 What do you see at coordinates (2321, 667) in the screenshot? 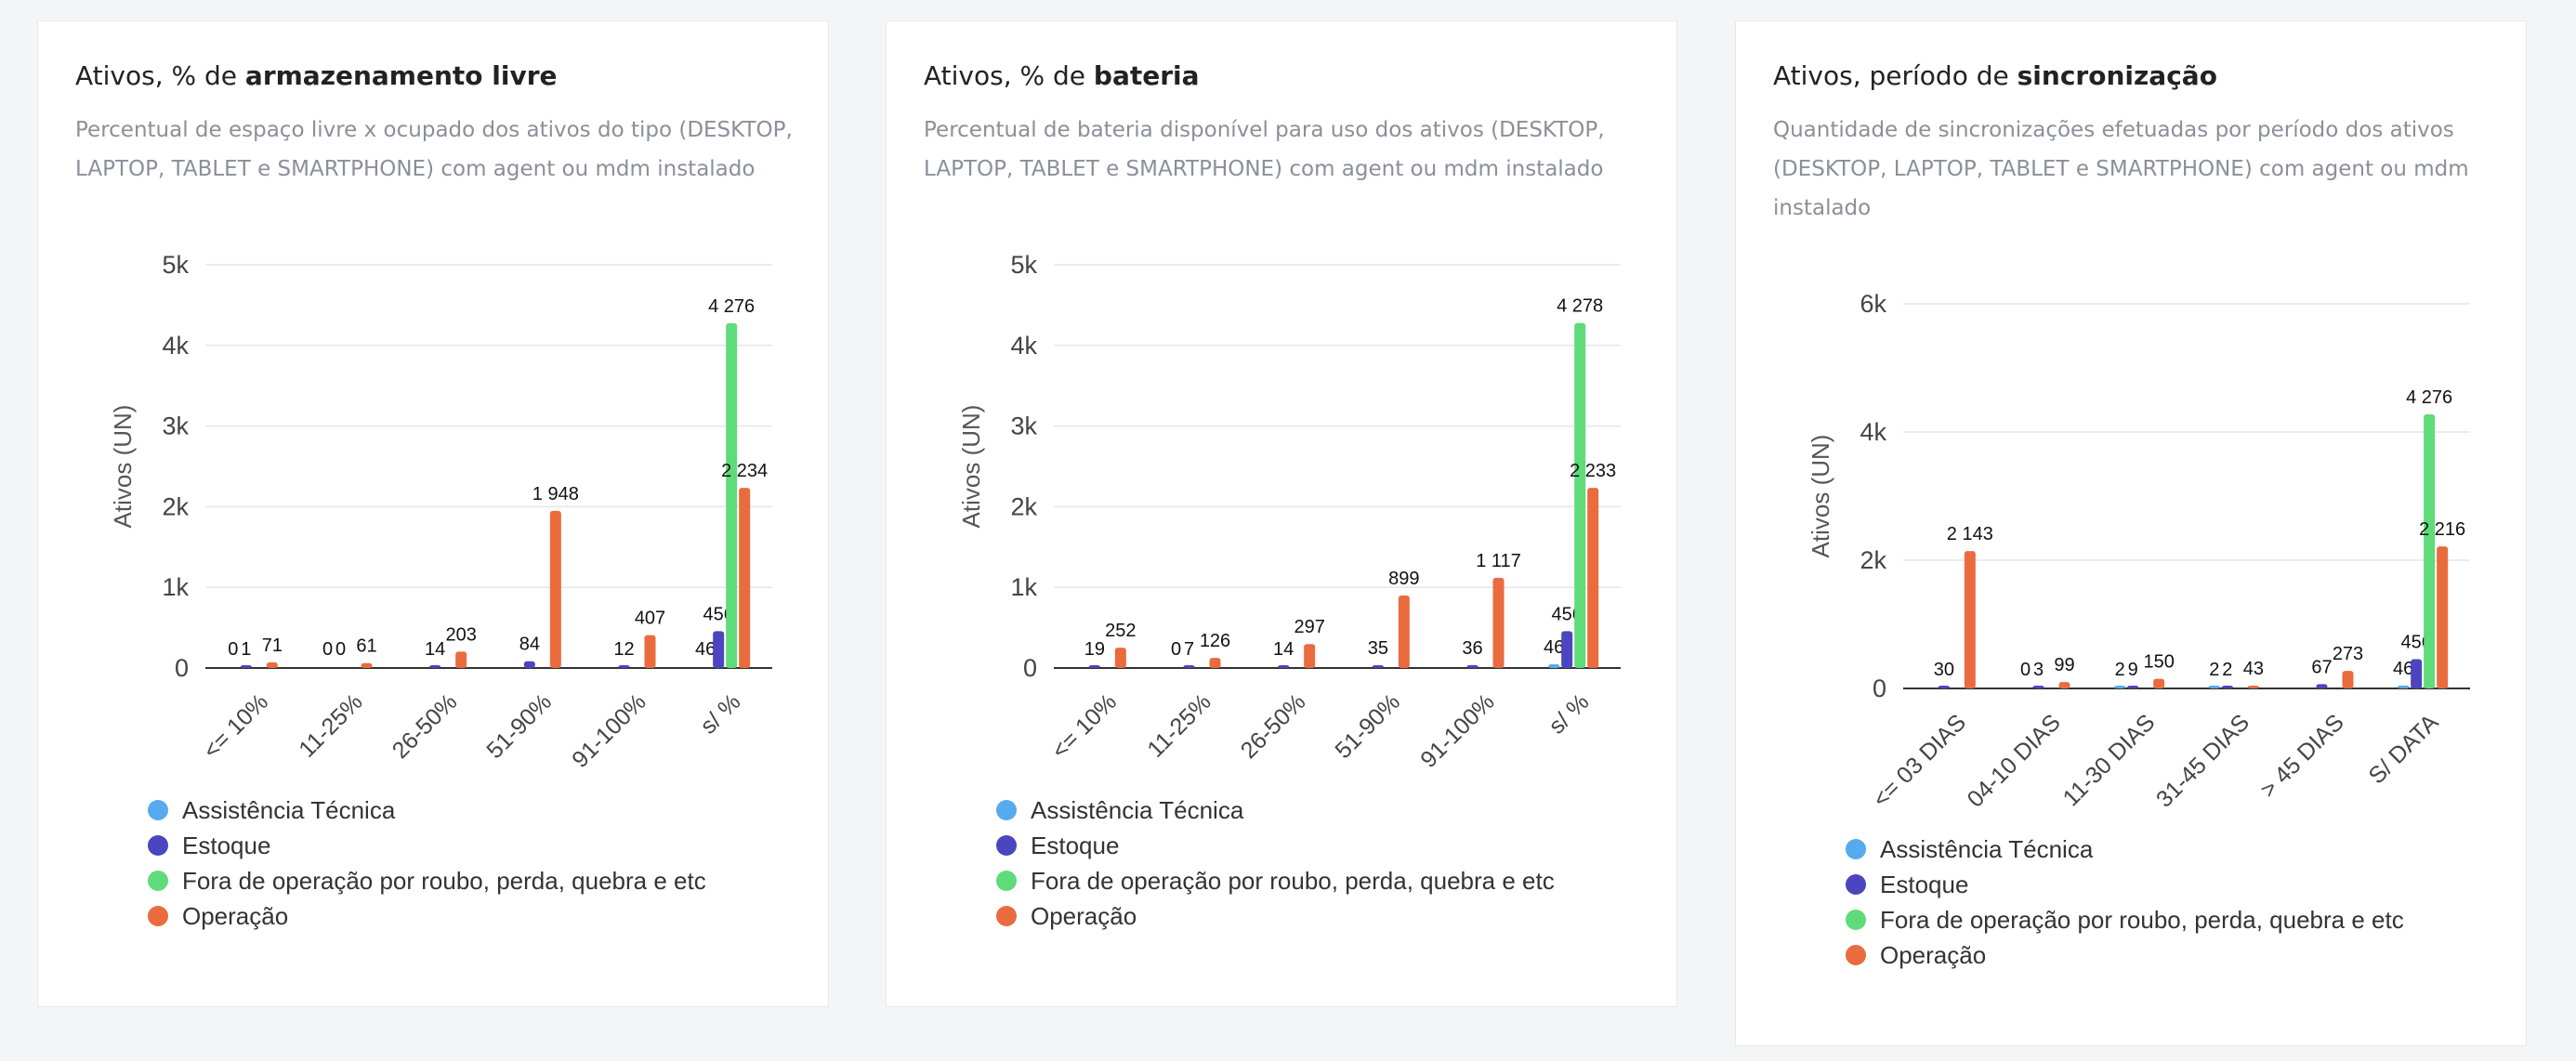
I see `data-label: 67` at bounding box center [2321, 667].